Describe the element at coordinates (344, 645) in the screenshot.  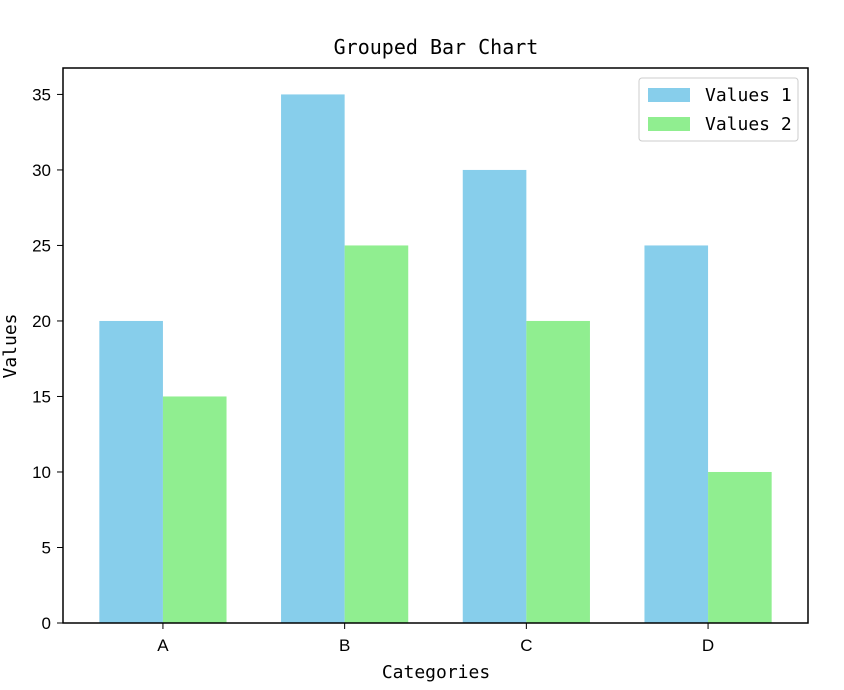
I see `x-tick-label-b: B` at that location.